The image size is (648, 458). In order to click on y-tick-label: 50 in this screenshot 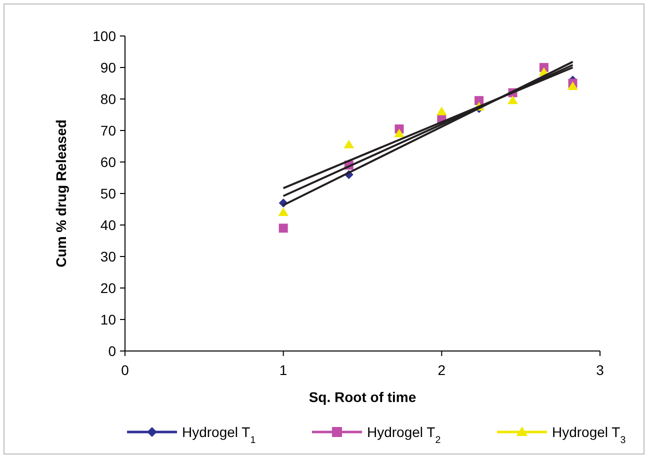, I will do `click(108, 193)`.